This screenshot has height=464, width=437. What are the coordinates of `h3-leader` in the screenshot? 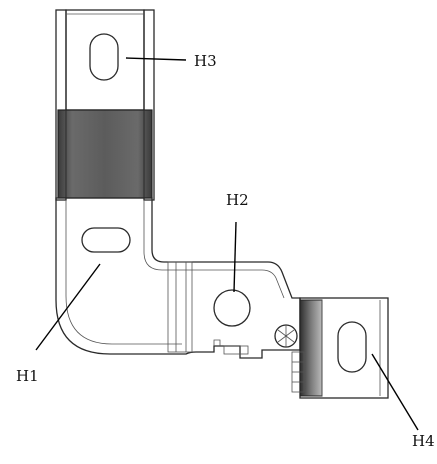 It's located at (156, 59).